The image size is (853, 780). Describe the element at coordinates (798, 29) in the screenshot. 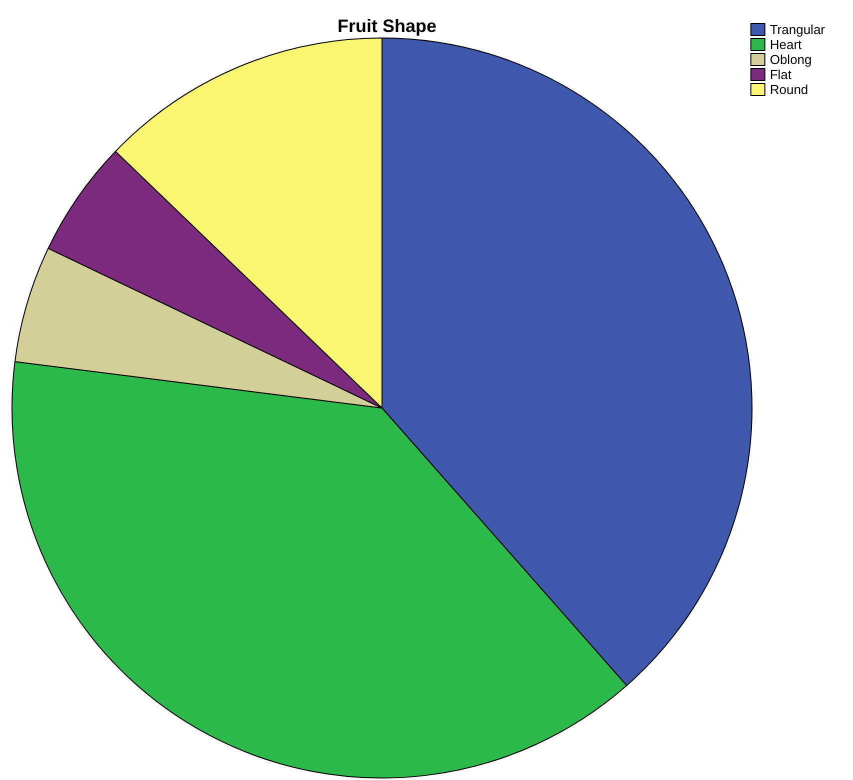

I see `legend-label: Trangular` at that location.